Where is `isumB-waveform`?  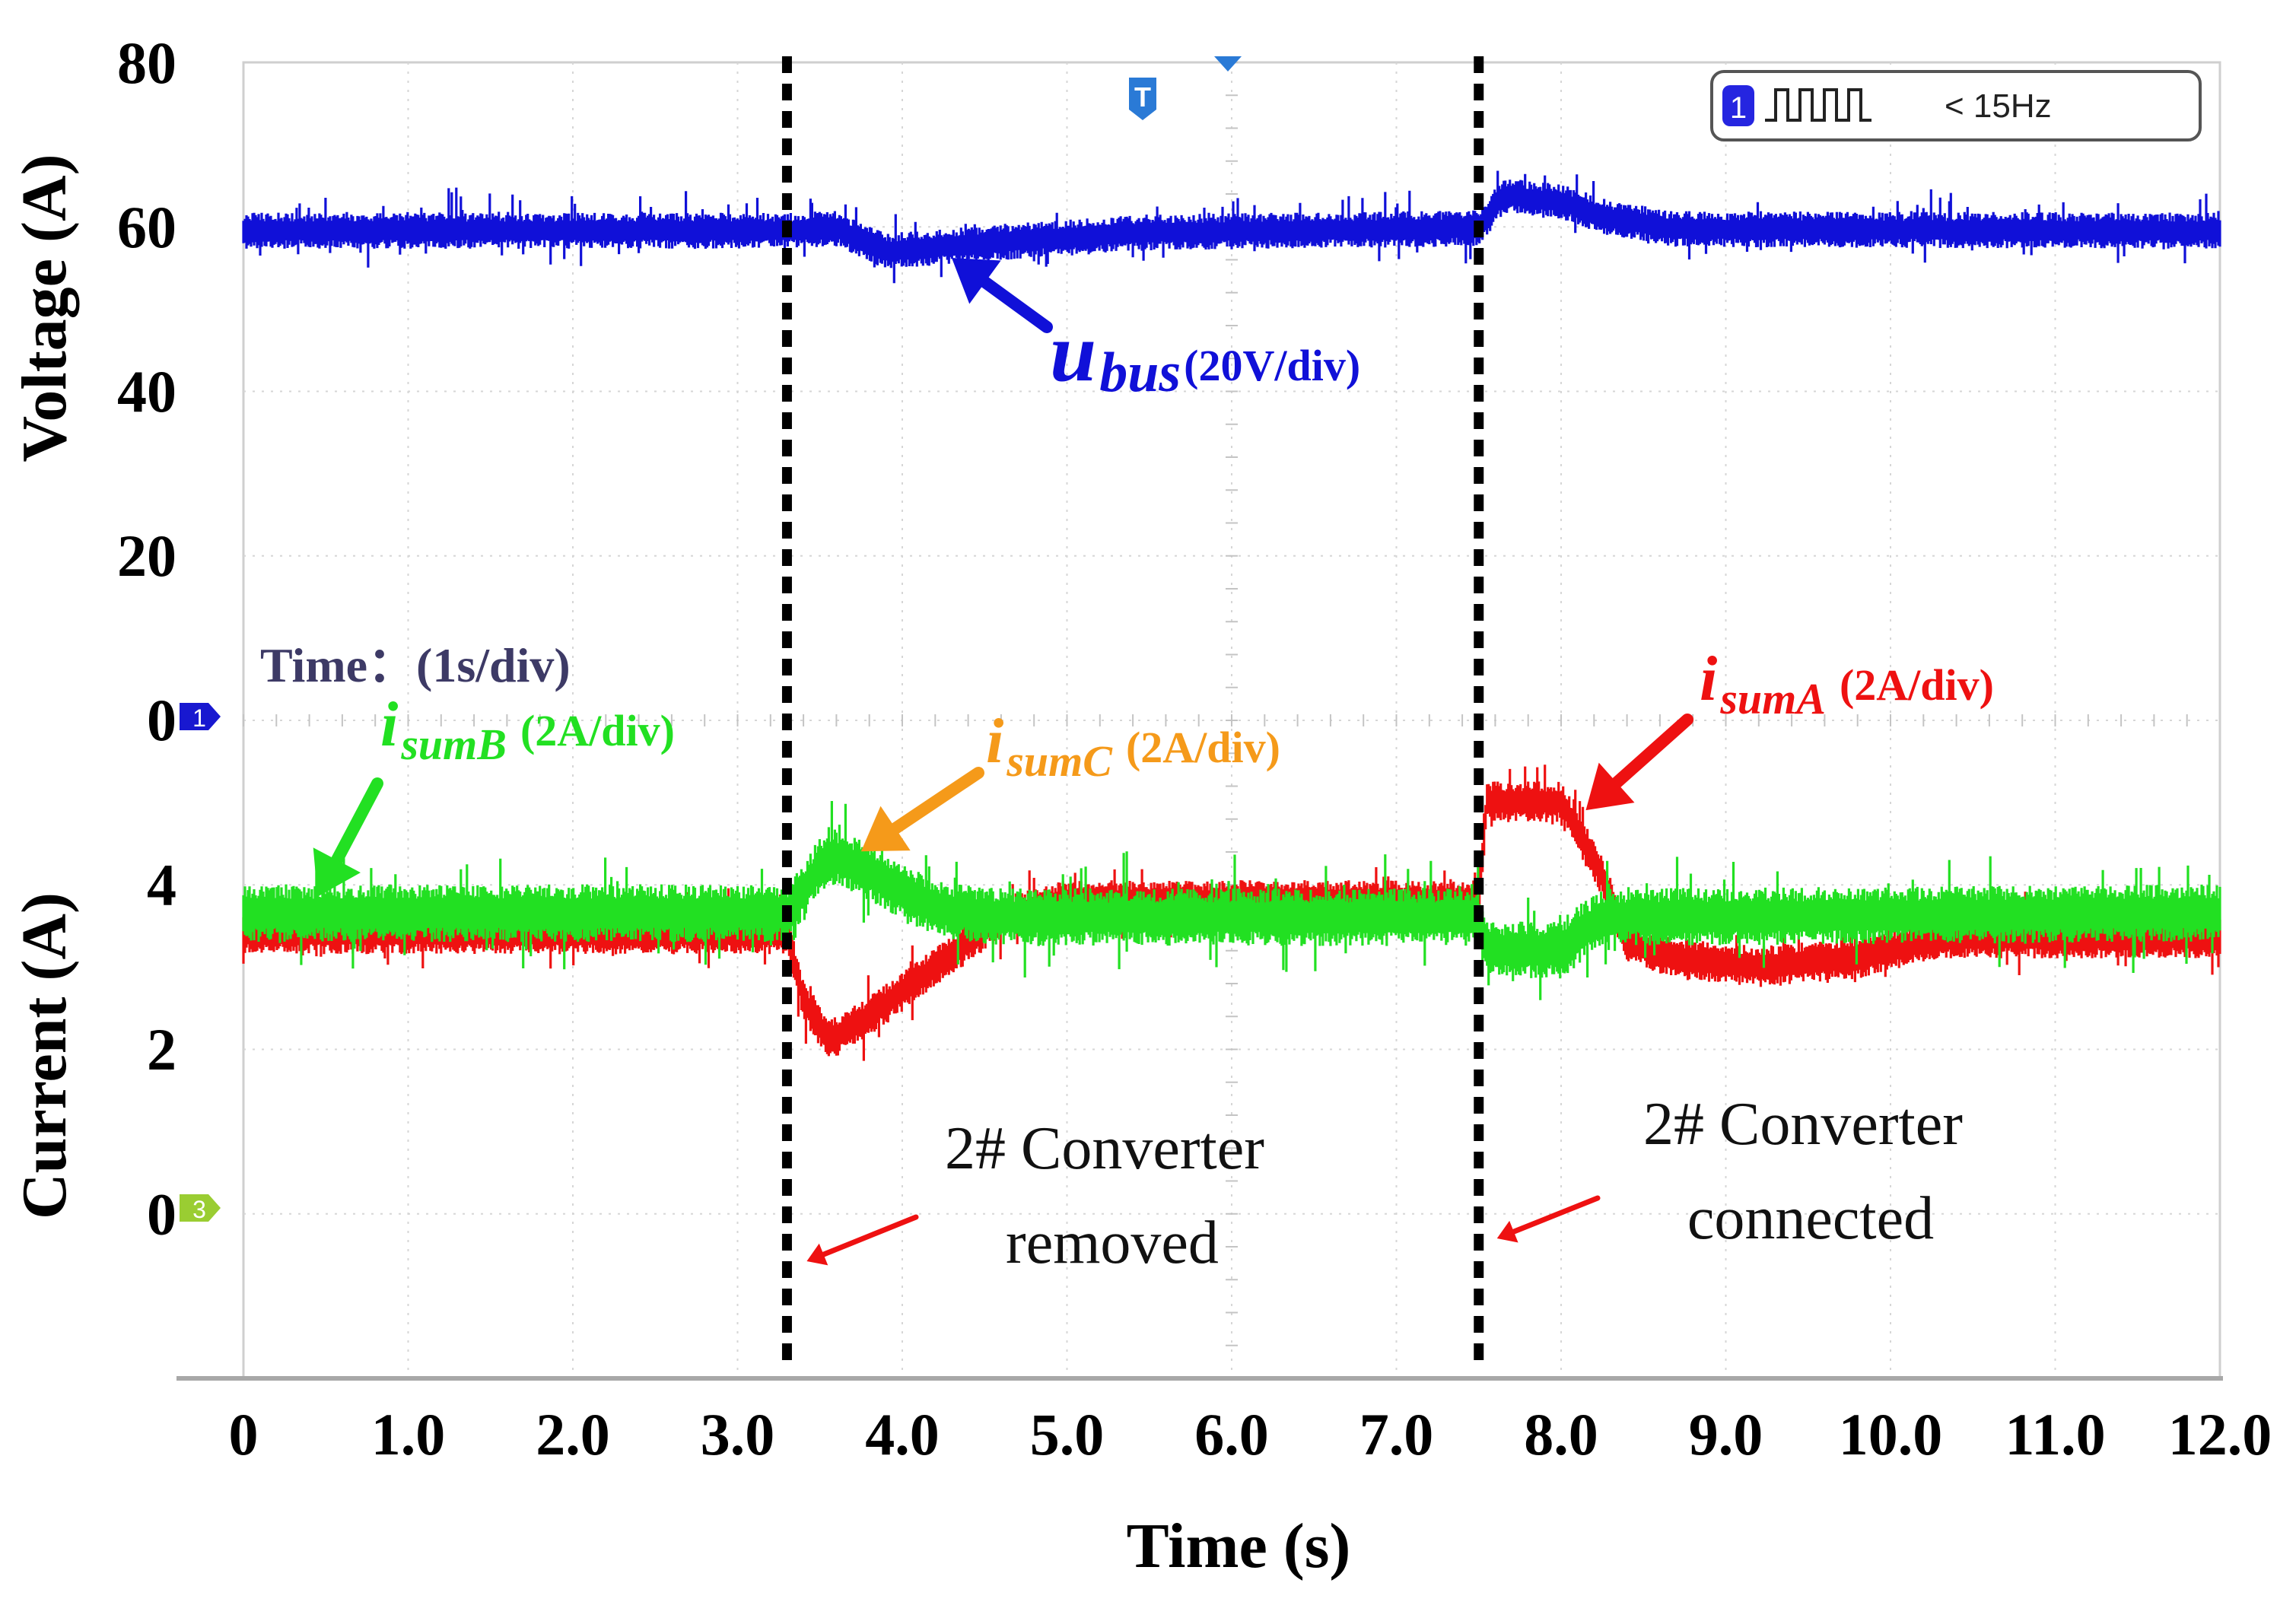 isumB-waveform is located at coordinates (1232, 901).